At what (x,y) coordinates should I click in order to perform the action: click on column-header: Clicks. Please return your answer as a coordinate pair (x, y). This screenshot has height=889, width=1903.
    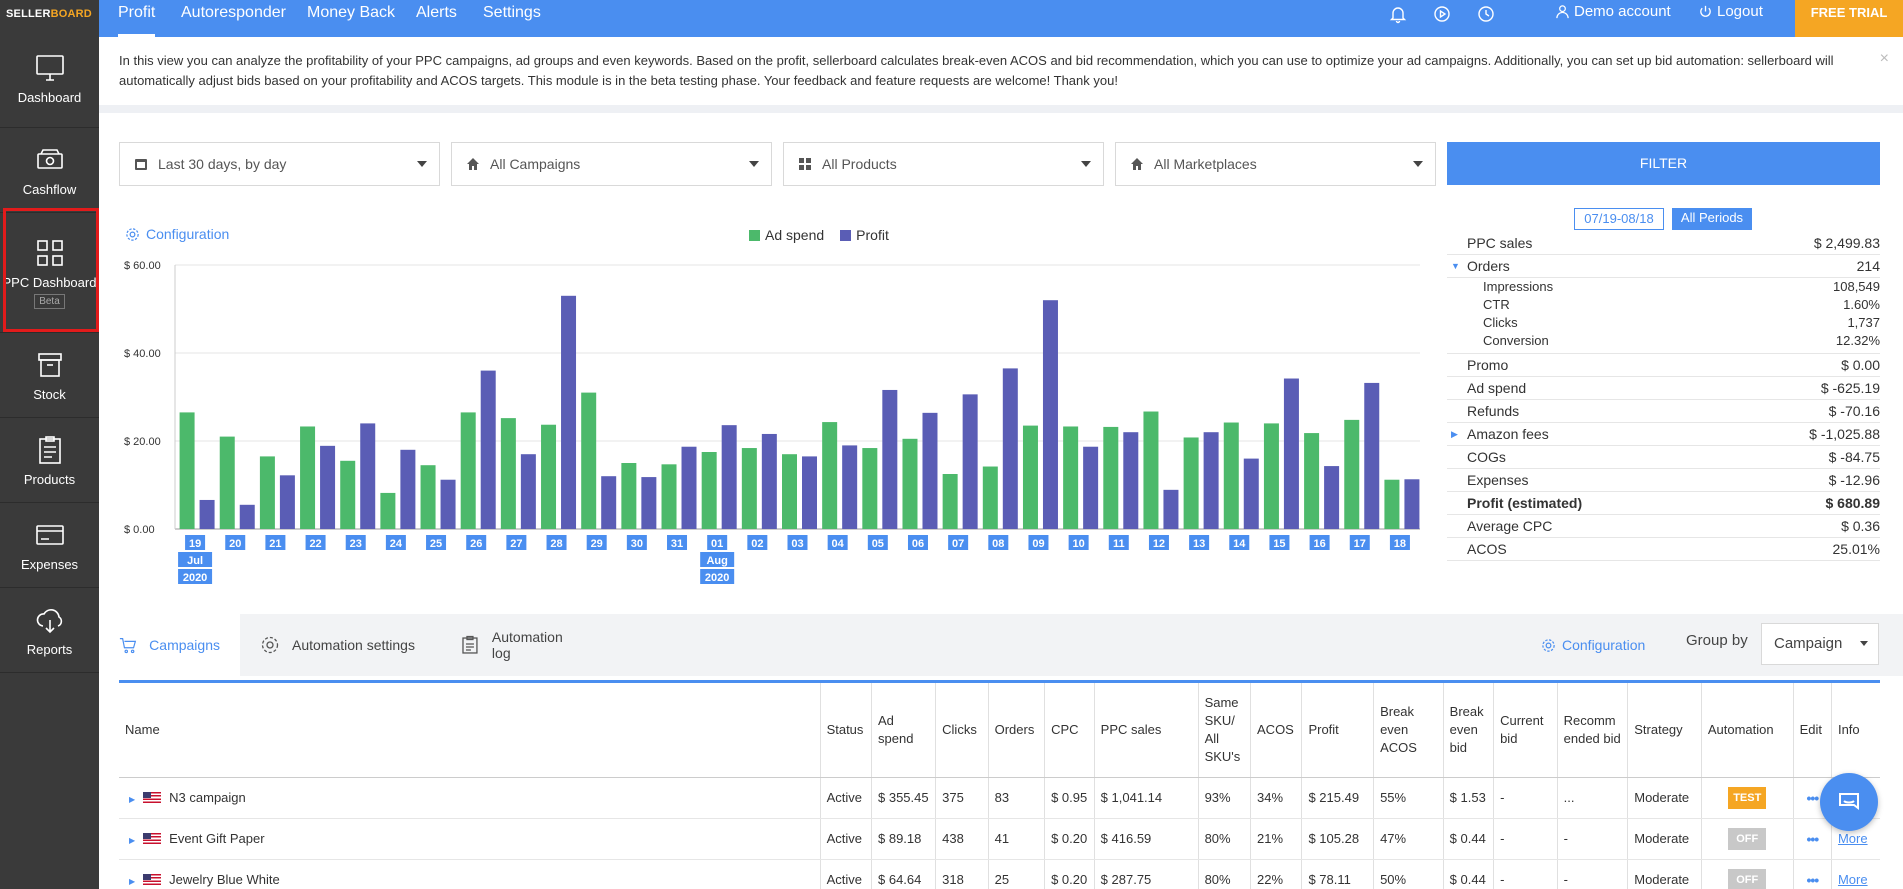
    Looking at the image, I should click on (962, 730).